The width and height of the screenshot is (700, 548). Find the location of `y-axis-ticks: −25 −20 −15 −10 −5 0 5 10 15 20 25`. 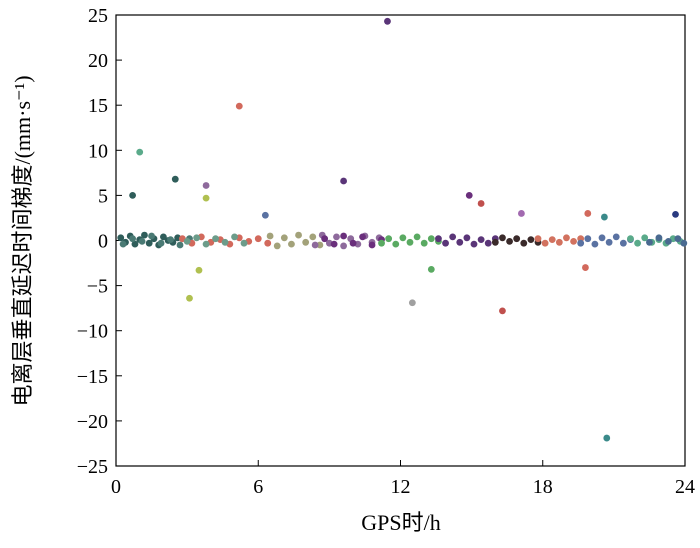

y-axis-ticks: −25 −20 −15 −10 −5 0 5 10 15 20 25 is located at coordinates (99, 241).